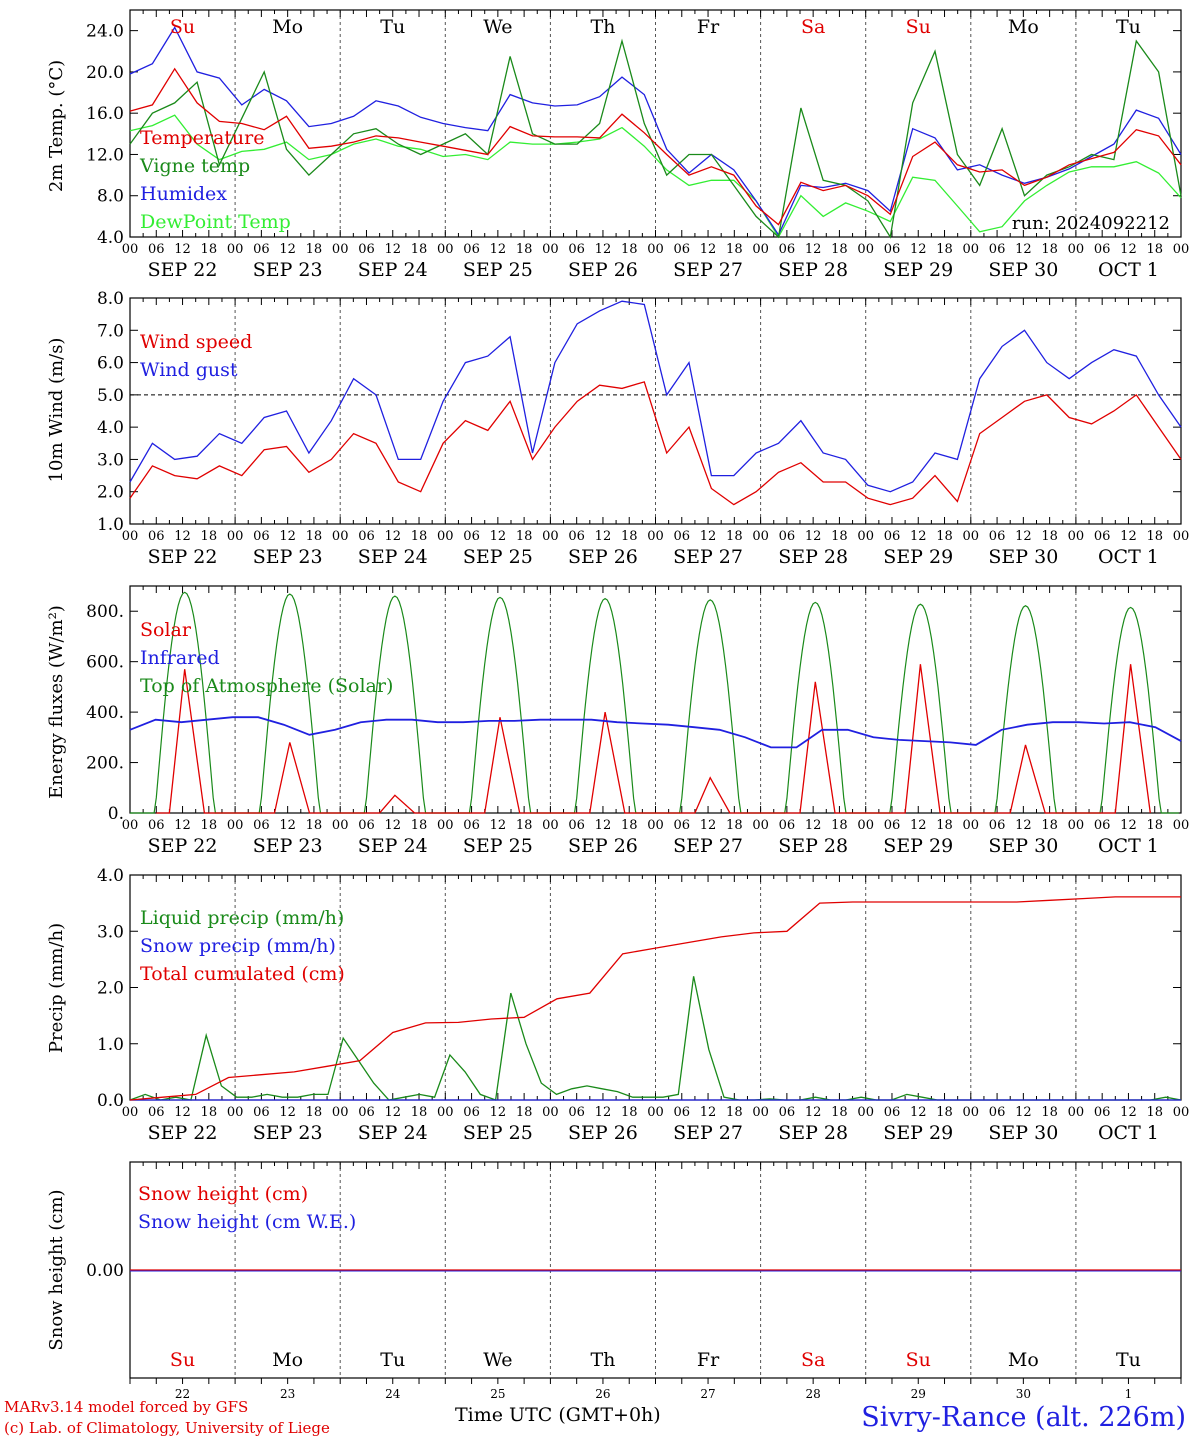 This screenshot has width=1194, height=1440. I want to click on y-tick-label: 7.0, so click(110, 331).